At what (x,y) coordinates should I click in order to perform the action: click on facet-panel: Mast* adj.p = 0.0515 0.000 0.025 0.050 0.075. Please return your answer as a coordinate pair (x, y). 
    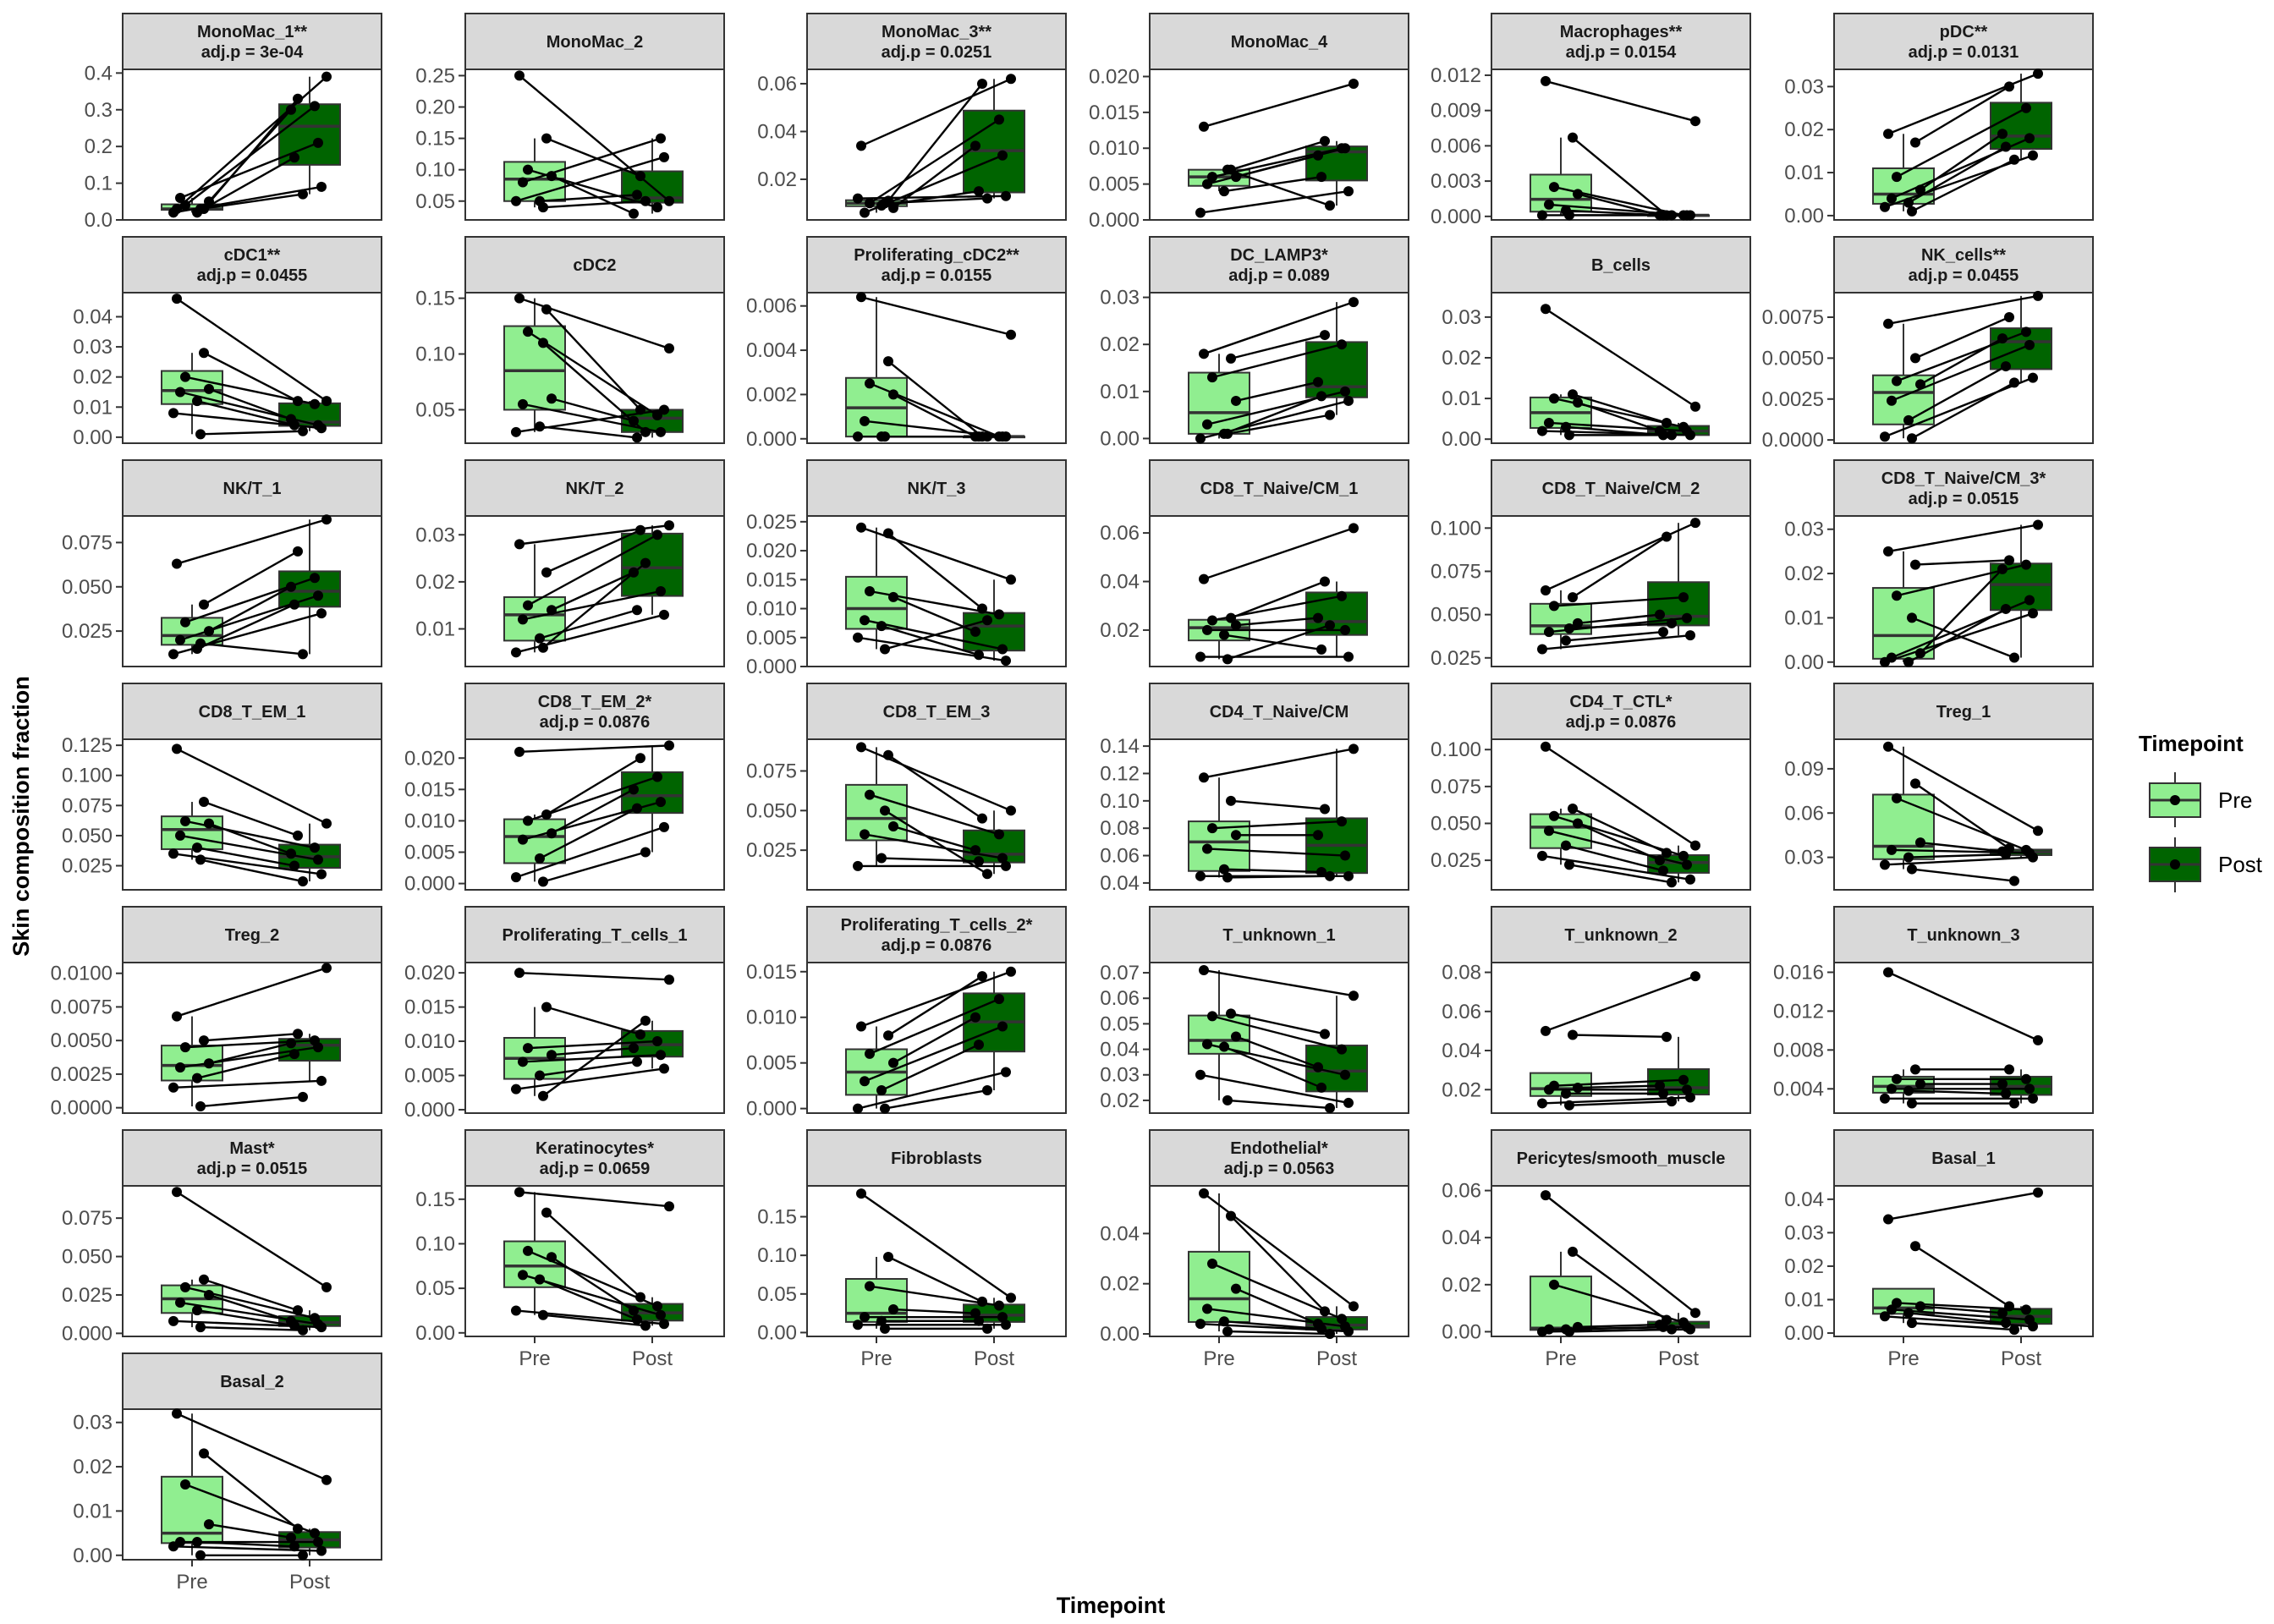
    Looking at the image, I should click on (222, 1237).